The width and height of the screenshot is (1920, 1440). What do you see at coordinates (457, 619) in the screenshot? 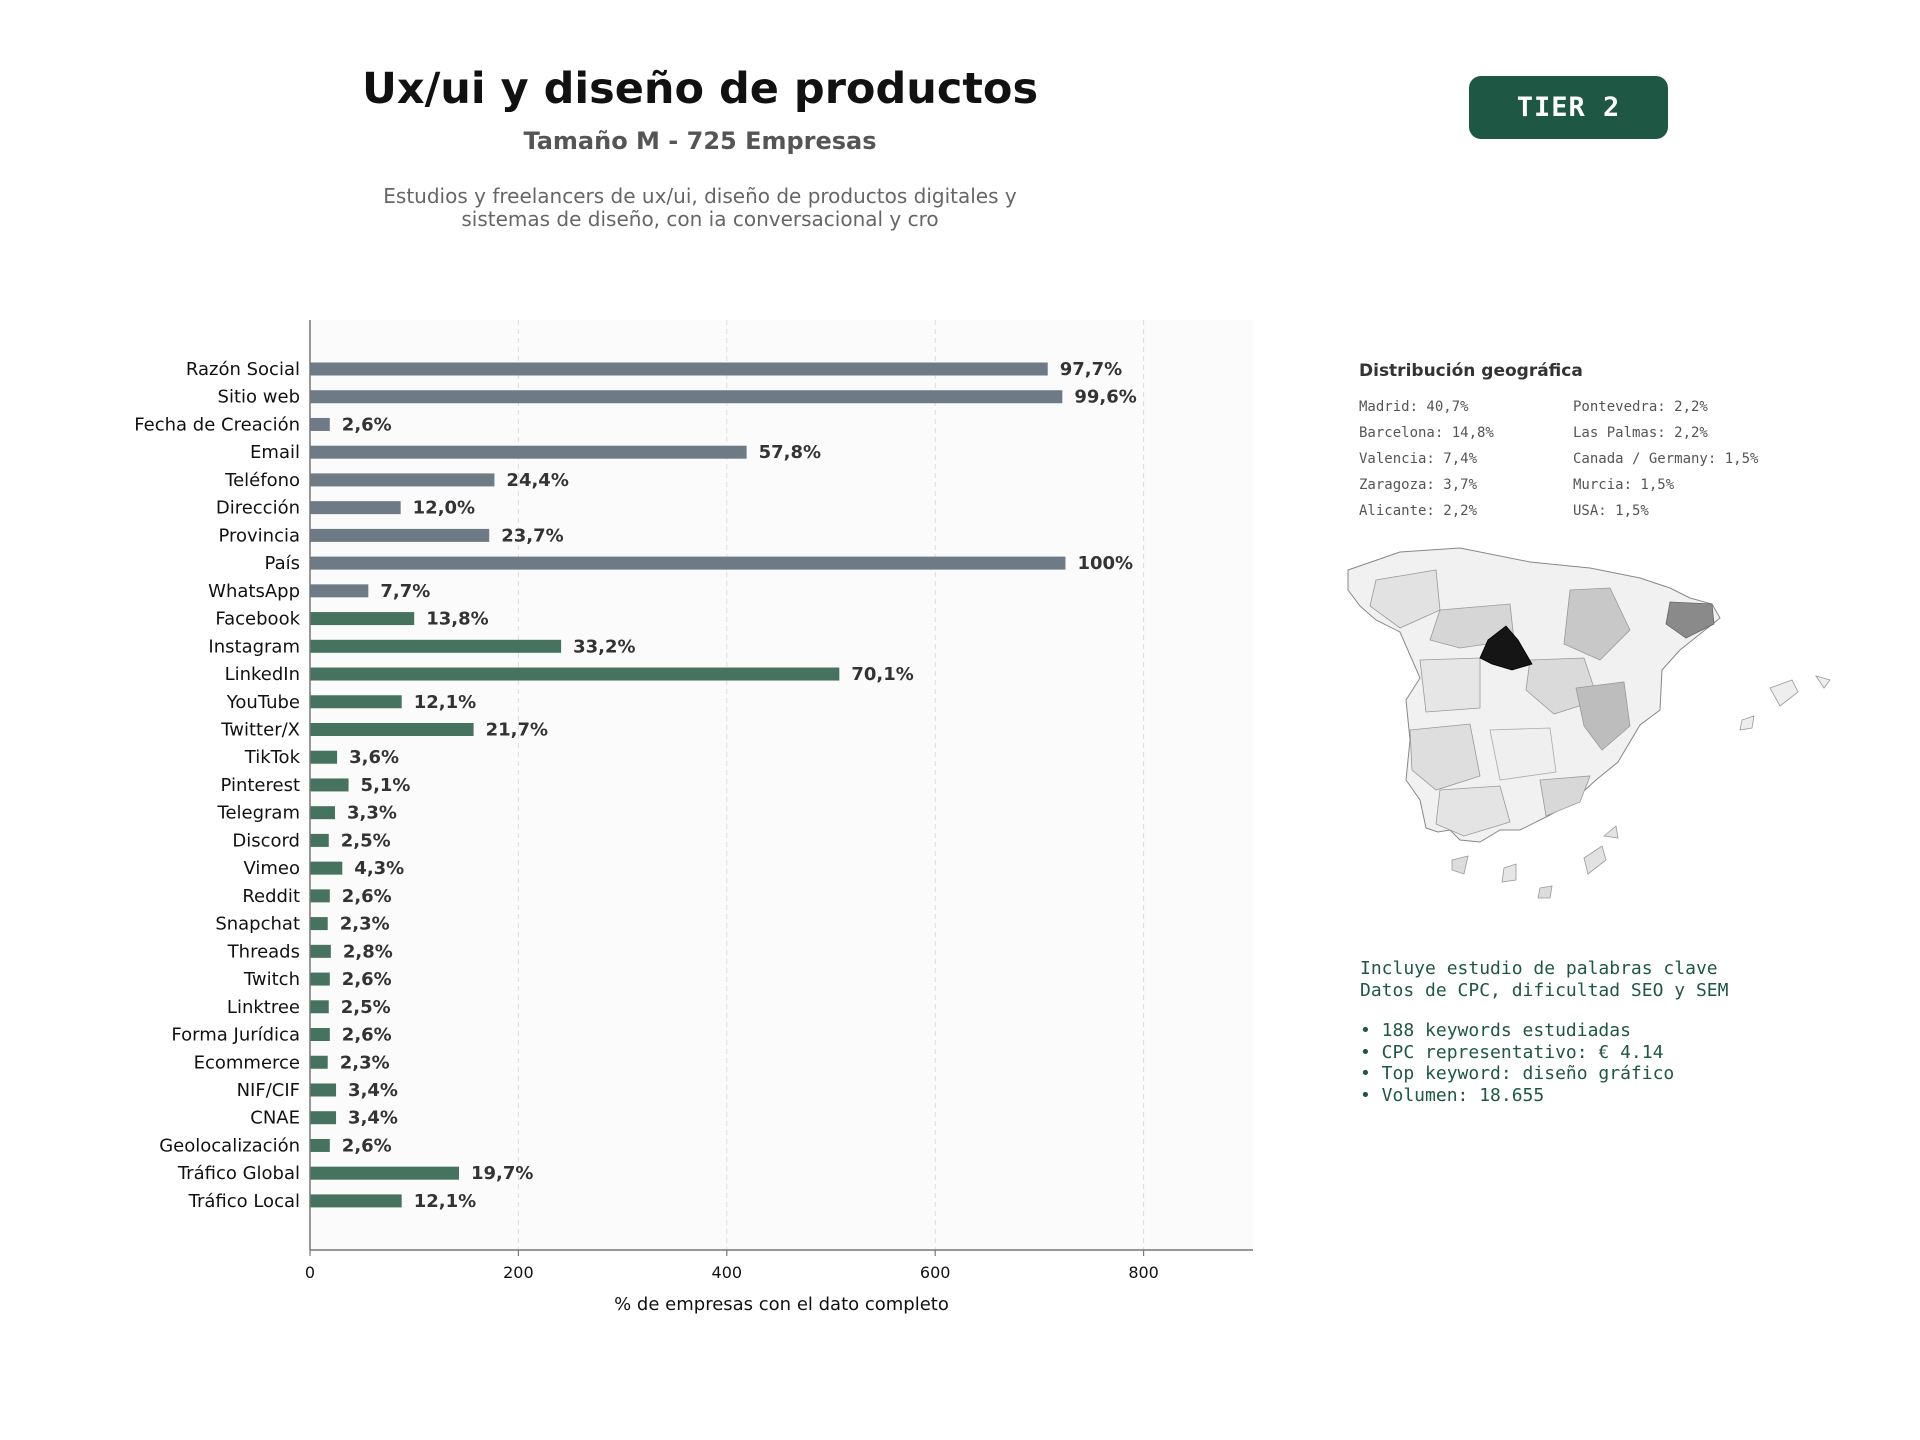
I see `data-label: 13,8%` at bounding box center [457, 619].